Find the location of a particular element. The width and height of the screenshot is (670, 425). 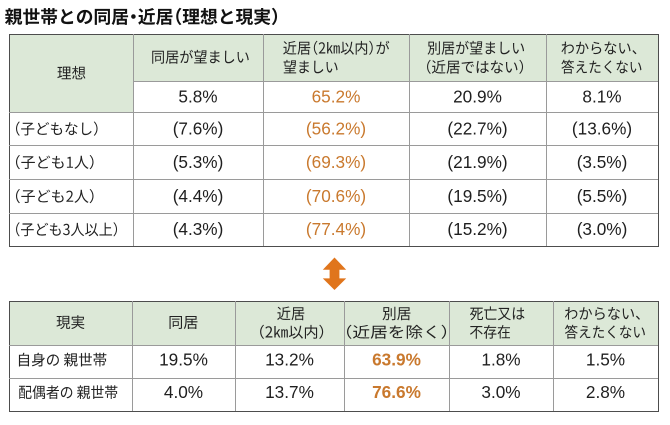

svg-text: 5.8% is located at coordinates (197, 97).